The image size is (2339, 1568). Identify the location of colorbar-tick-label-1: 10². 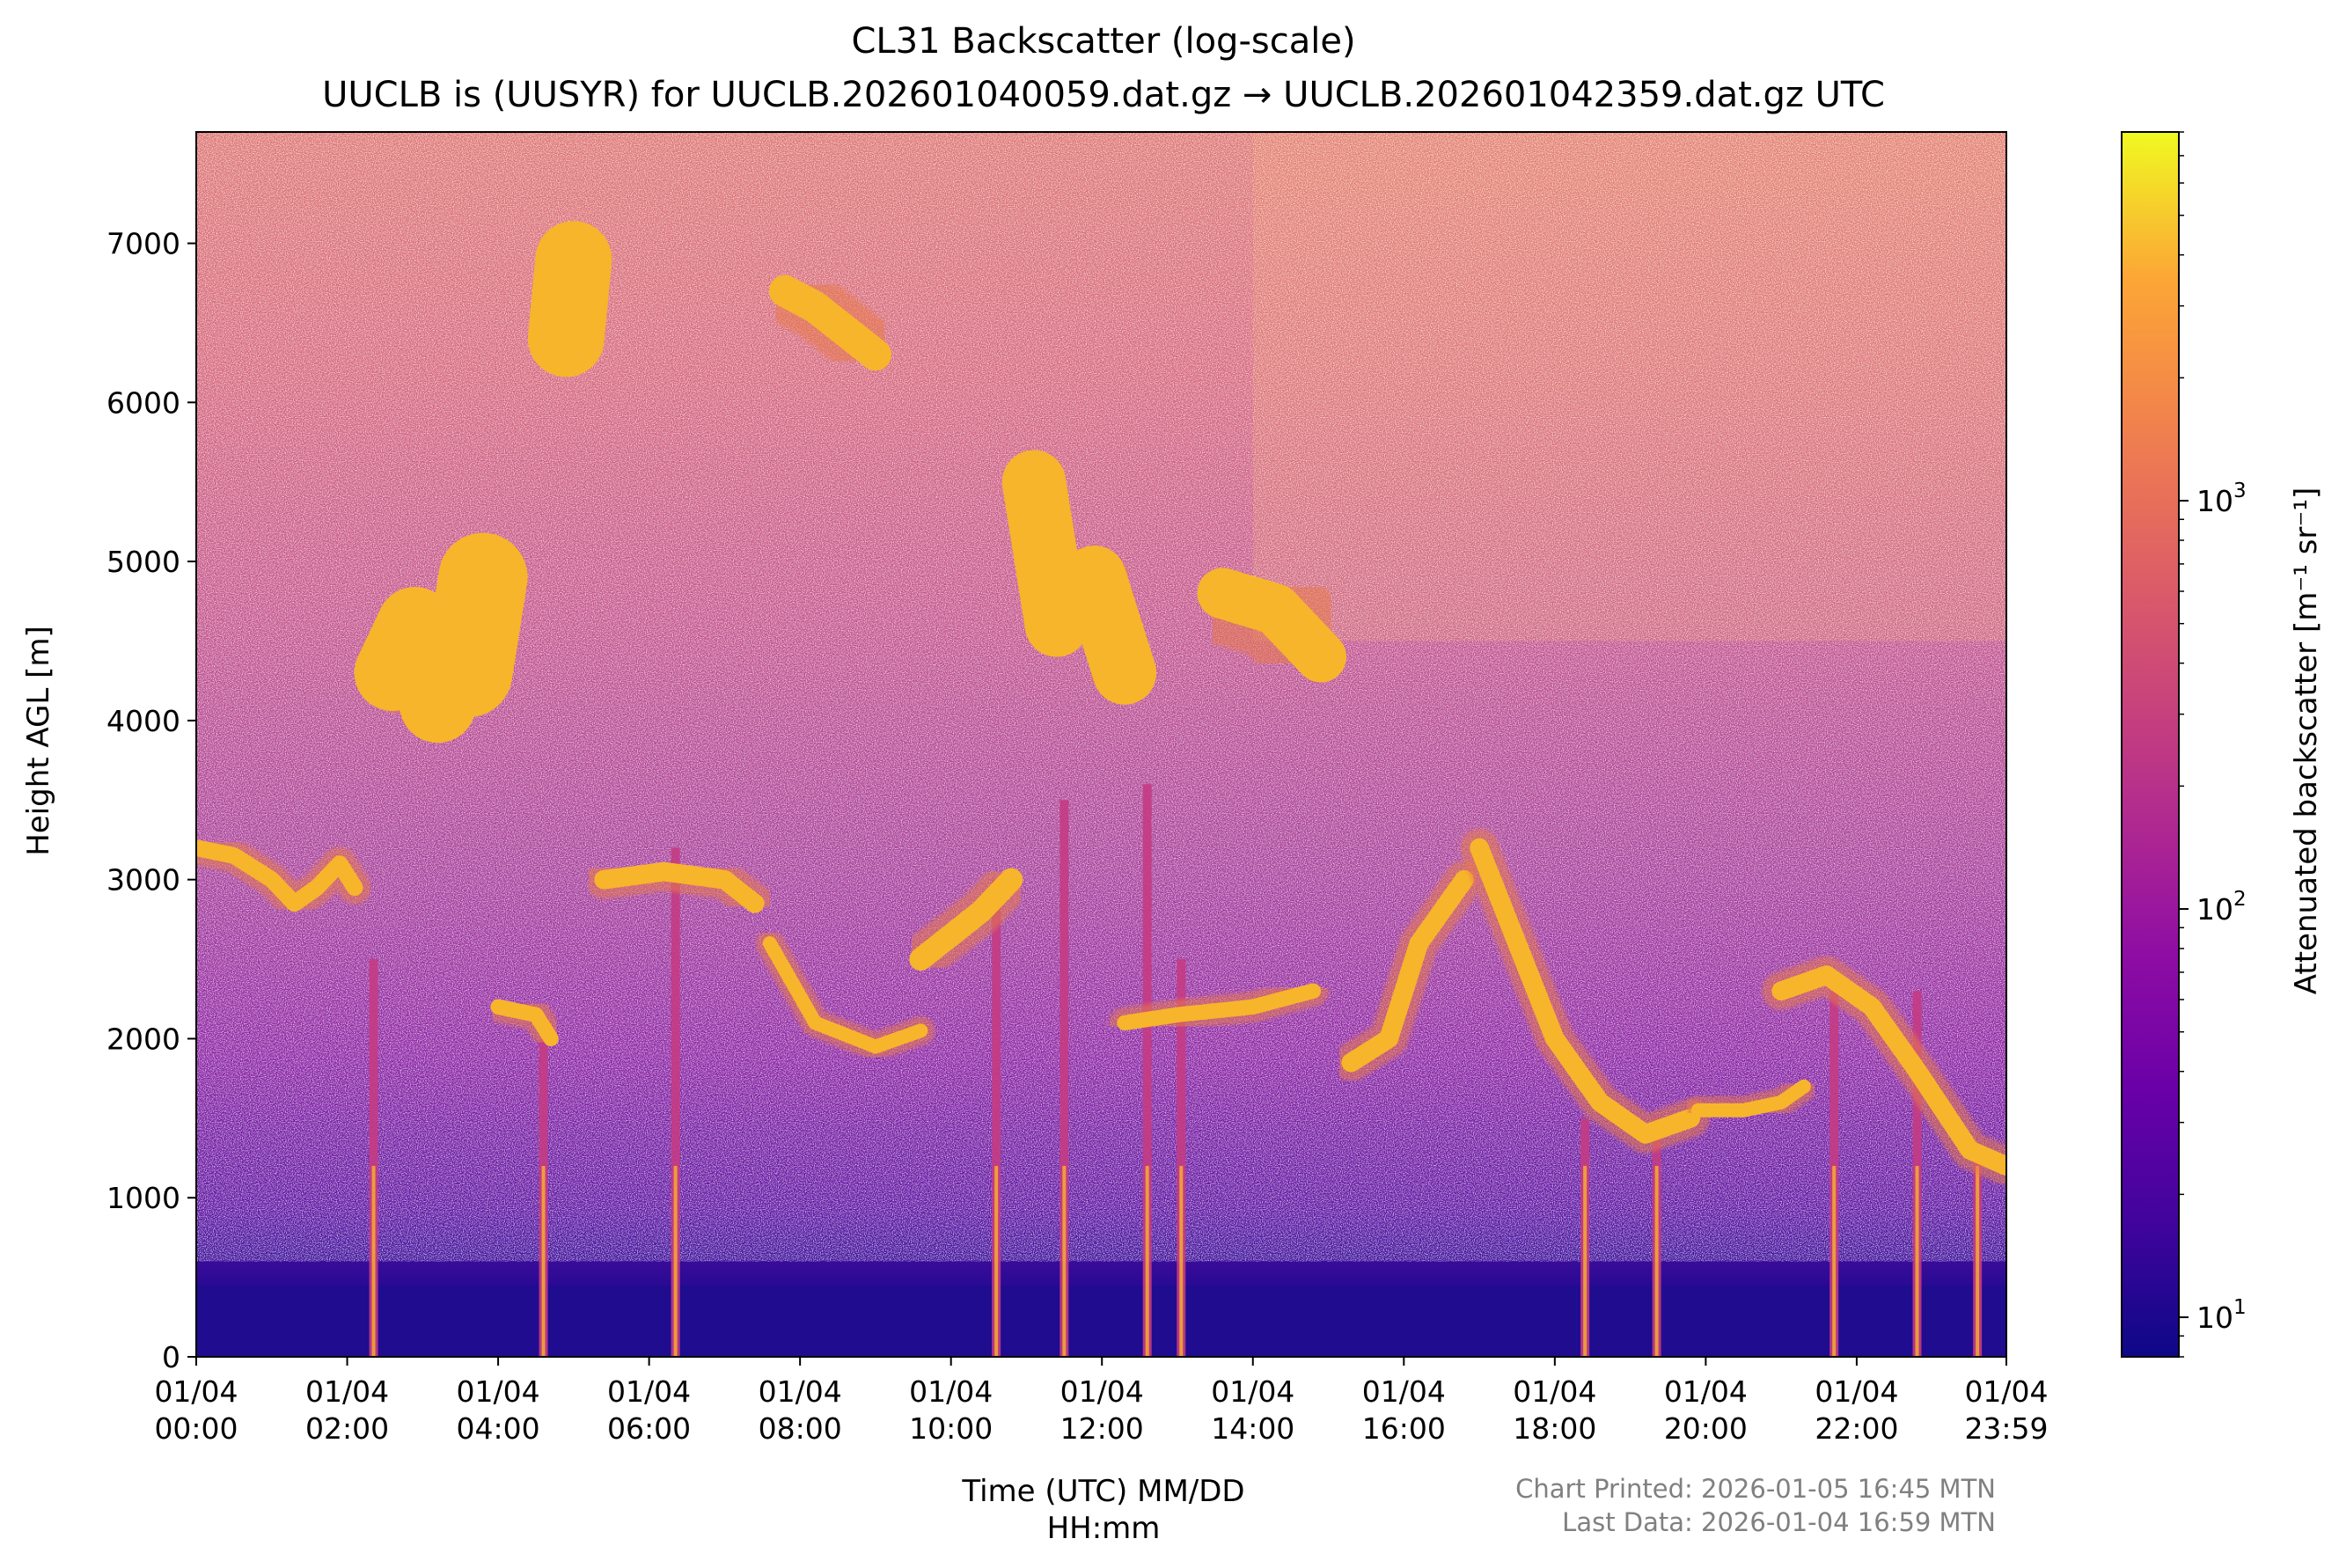
(2221, 908).